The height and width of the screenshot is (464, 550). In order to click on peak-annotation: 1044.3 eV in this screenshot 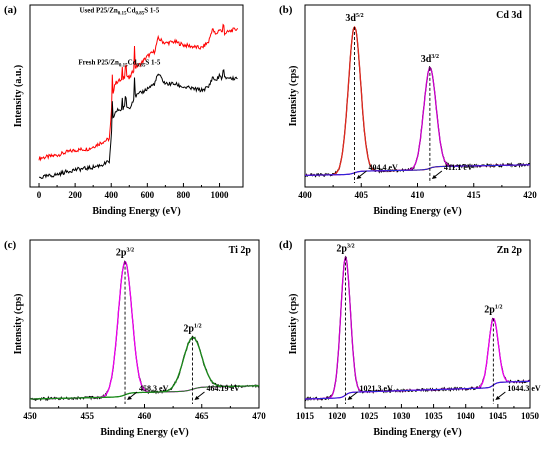, I will do `click(524, 388)`.